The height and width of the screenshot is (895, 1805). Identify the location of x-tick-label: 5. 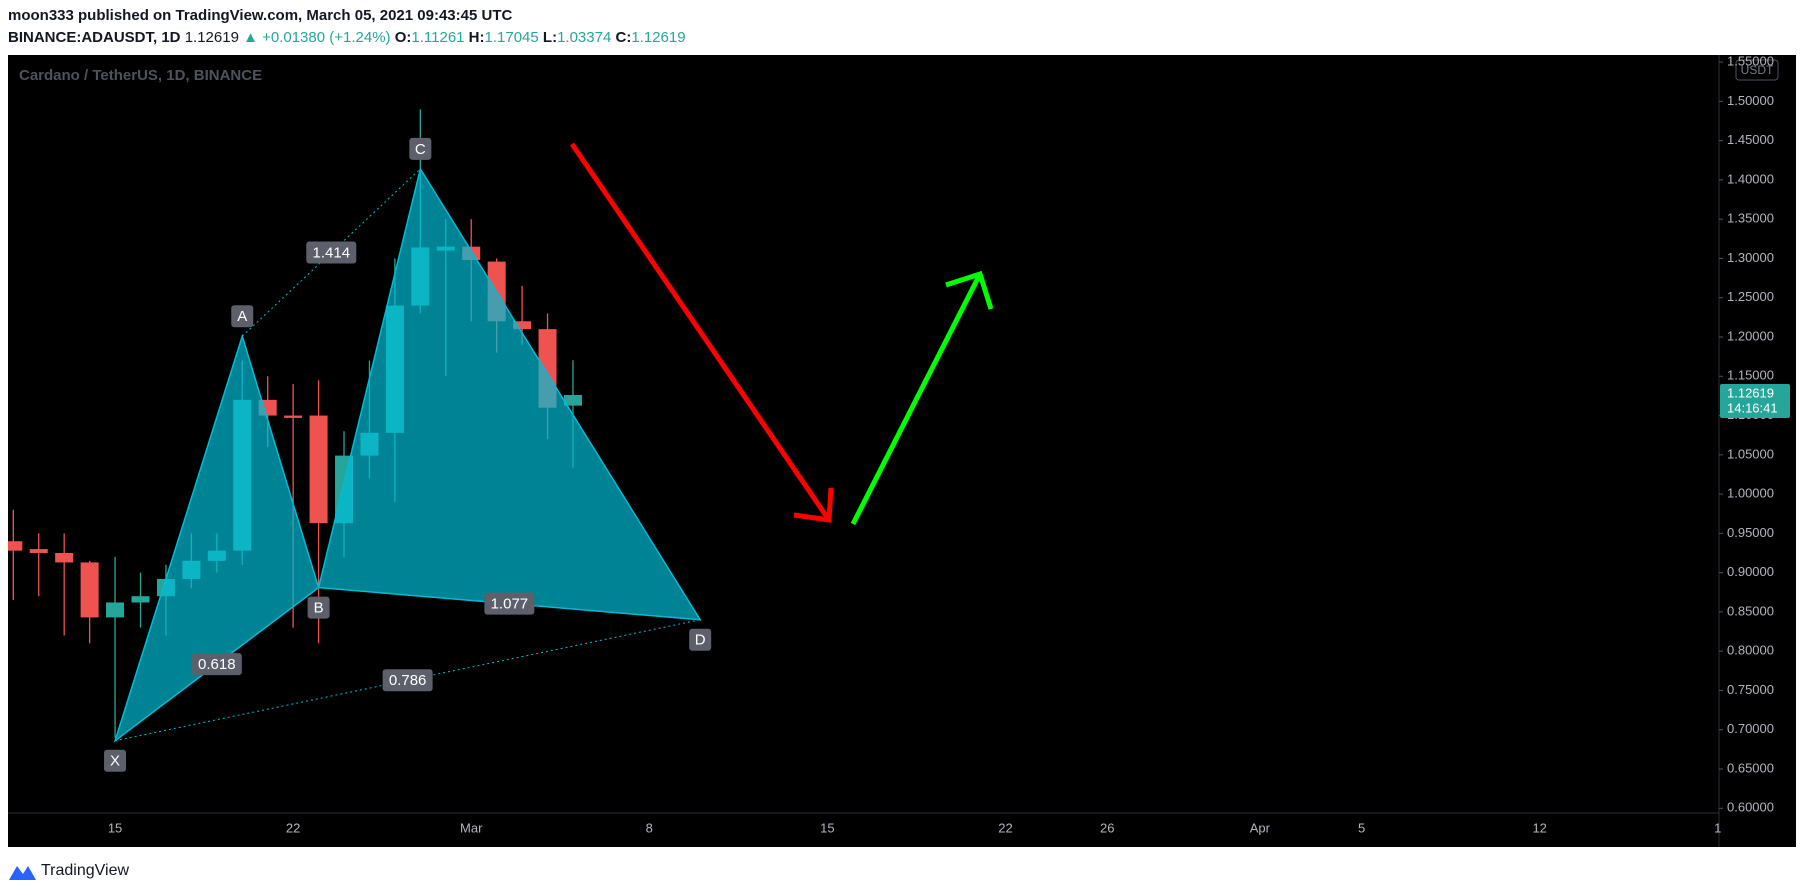
(1361, 827).